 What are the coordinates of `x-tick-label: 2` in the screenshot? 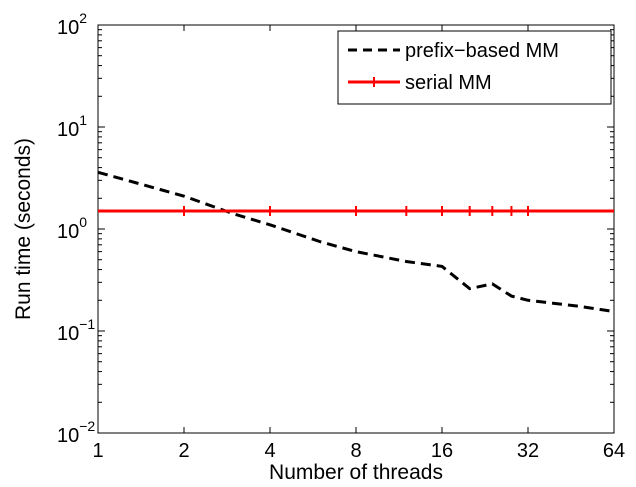 It's located at (183, 451).